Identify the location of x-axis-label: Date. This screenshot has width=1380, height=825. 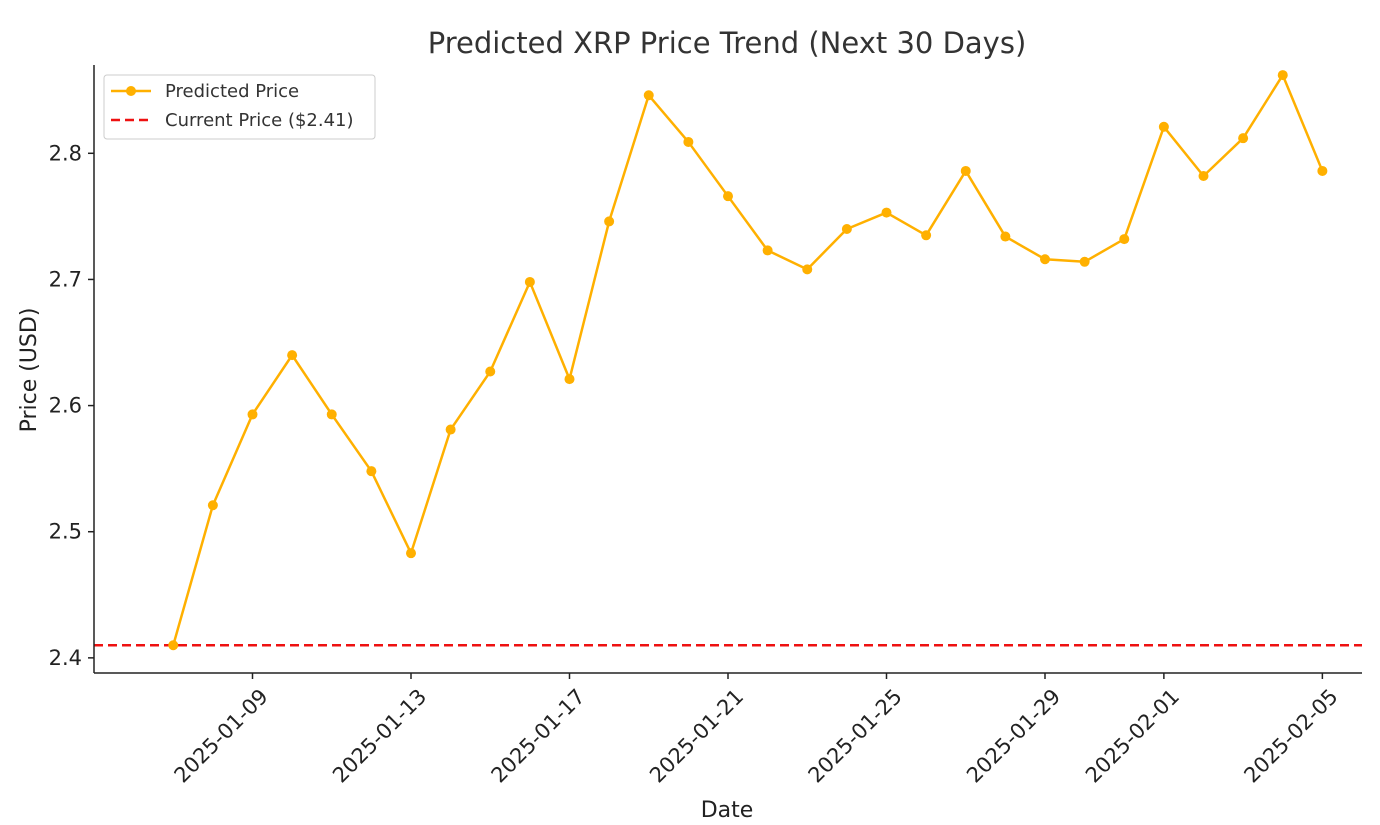
(727, 810).